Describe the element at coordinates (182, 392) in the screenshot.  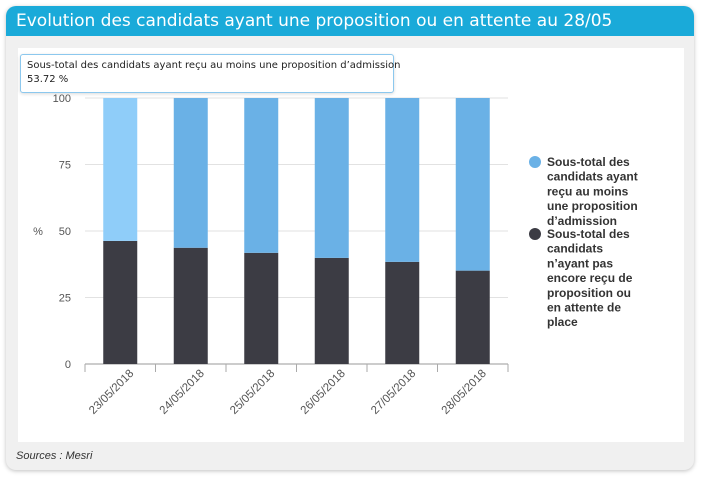
I see `x-tick-label: 24/05/2018` at that location.